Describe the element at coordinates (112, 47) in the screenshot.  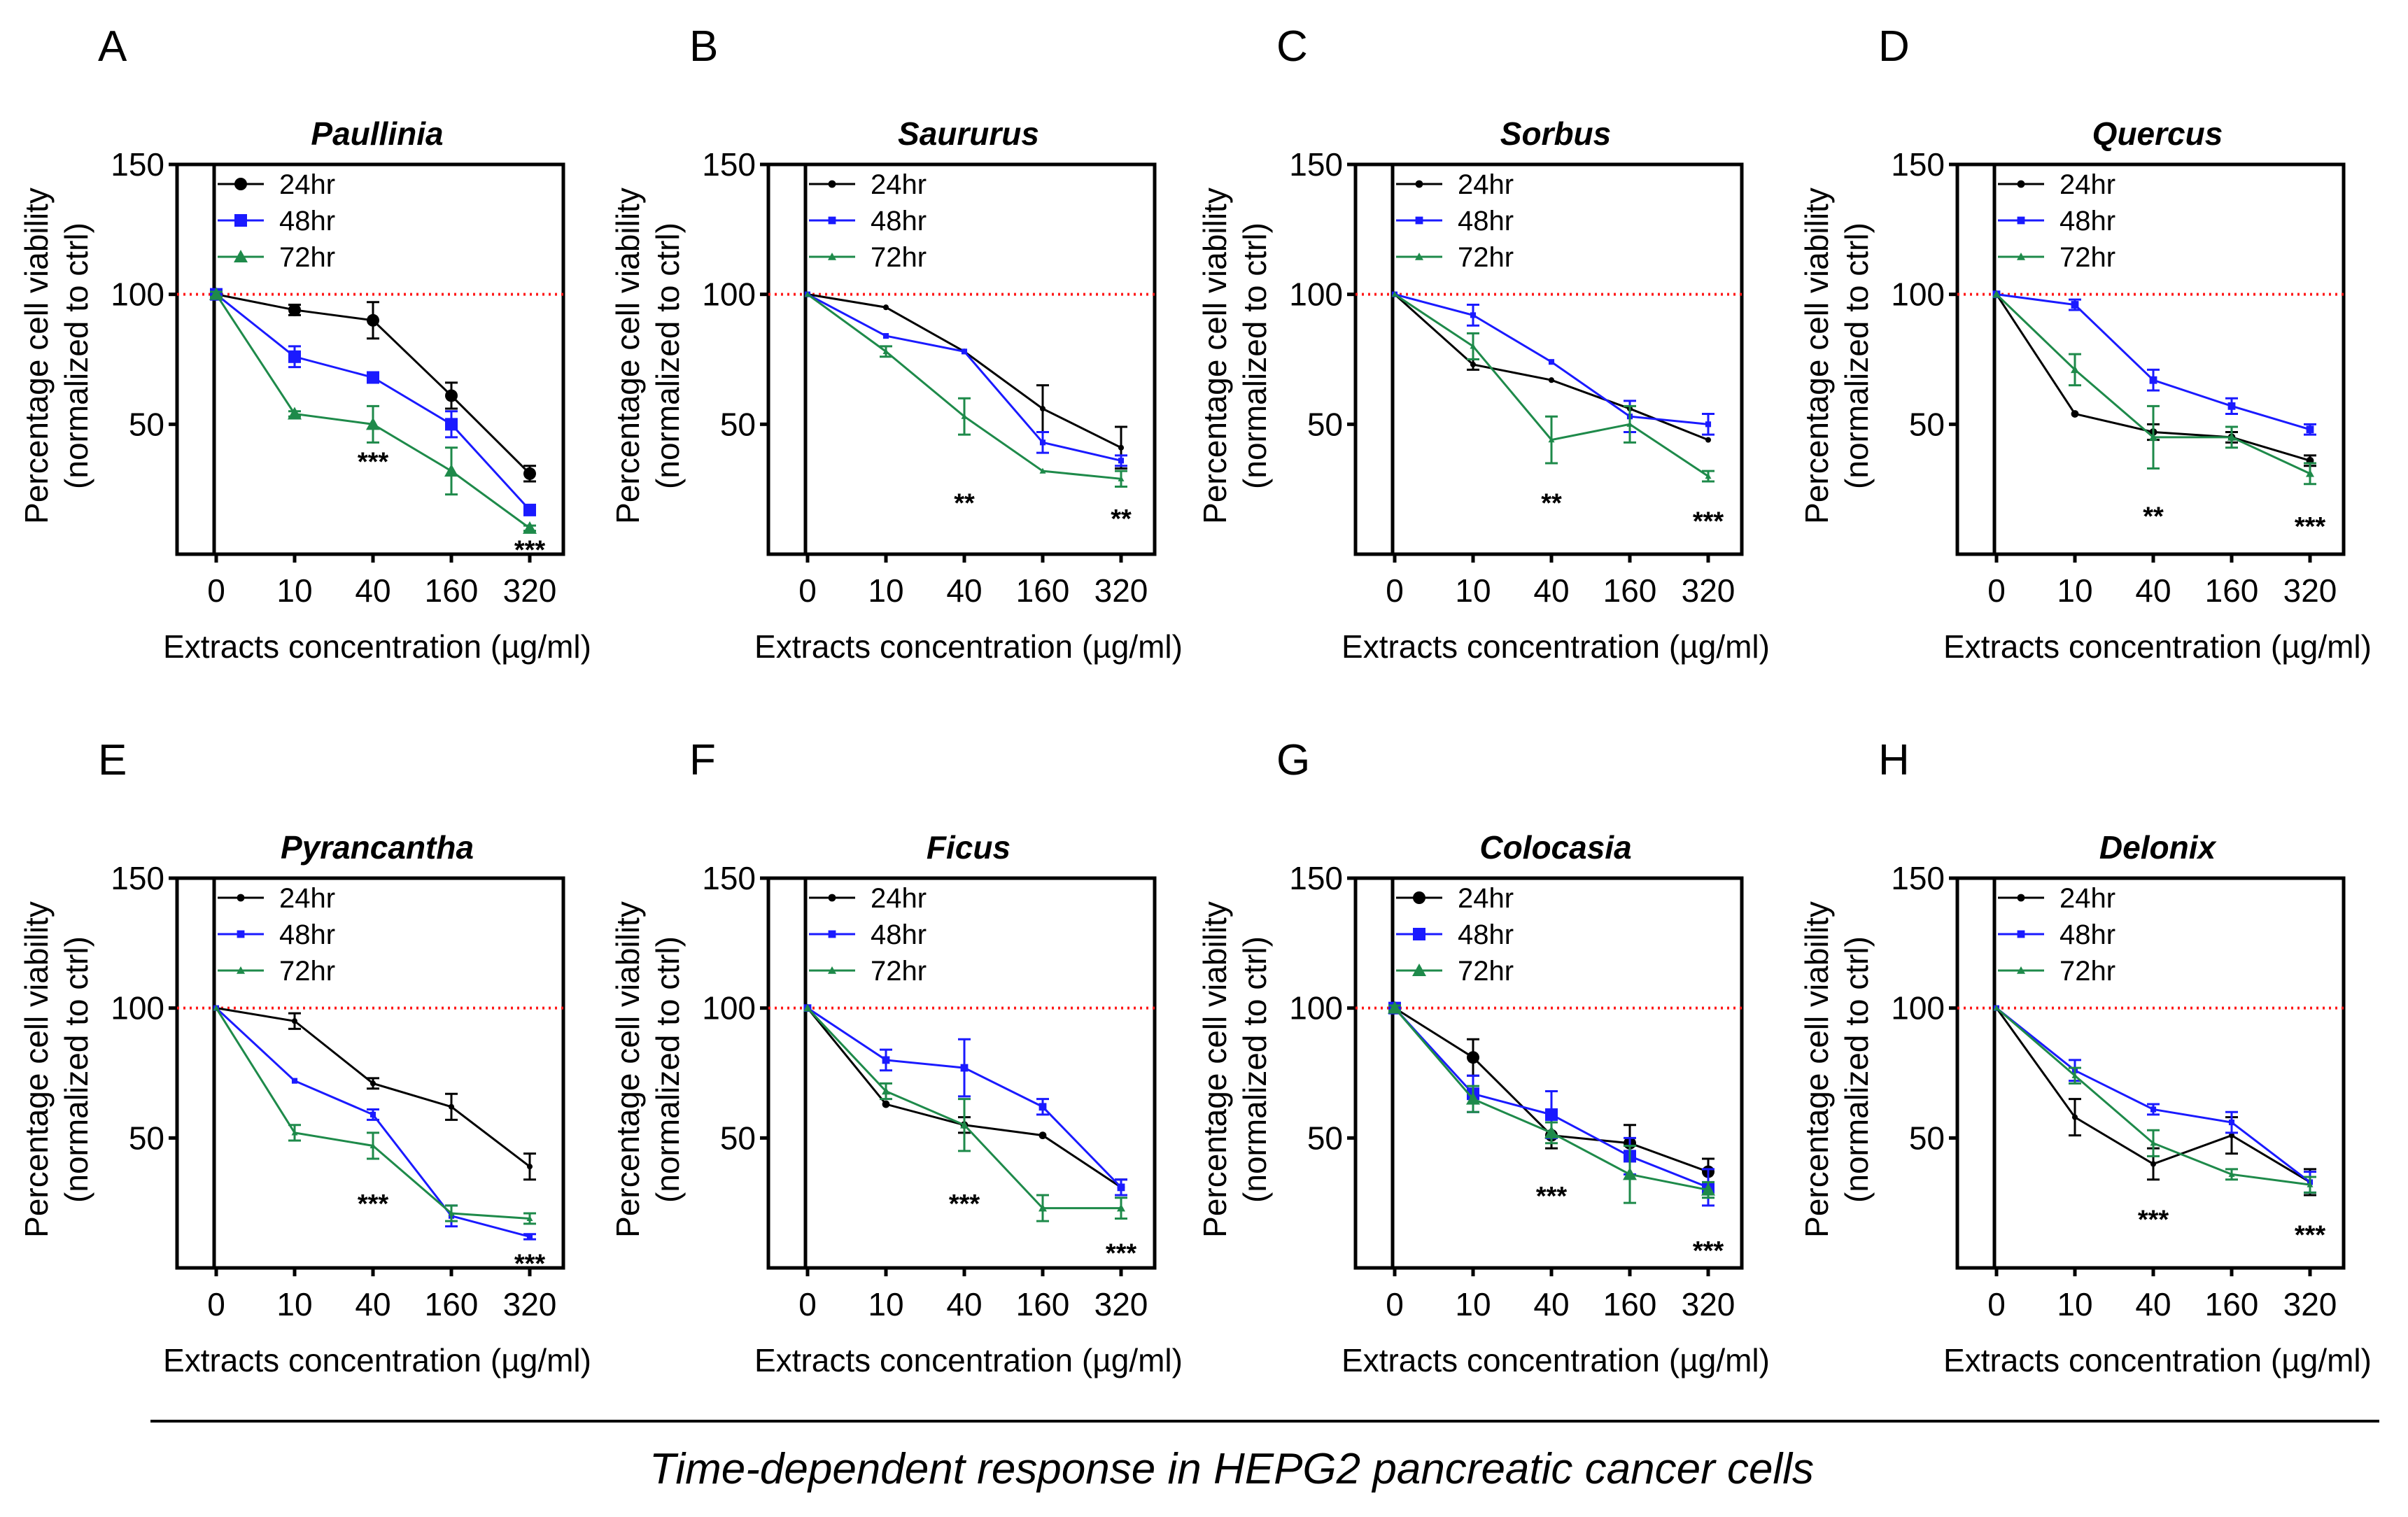
I see `panel-letter: A` at that location.